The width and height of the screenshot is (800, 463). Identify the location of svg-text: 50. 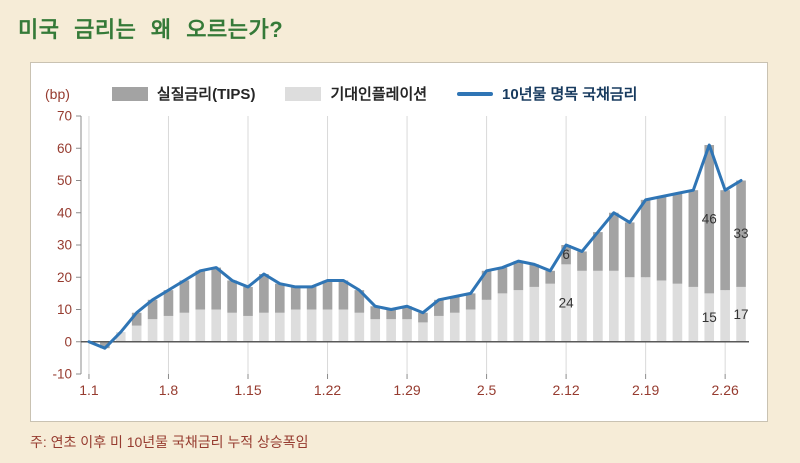
(64, 180).